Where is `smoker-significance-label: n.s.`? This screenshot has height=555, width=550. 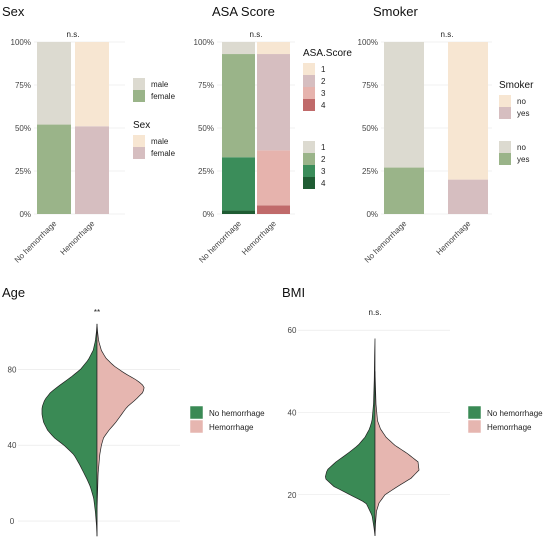
smoker-significance-label: n.s. is located at coordinates (447, 34).